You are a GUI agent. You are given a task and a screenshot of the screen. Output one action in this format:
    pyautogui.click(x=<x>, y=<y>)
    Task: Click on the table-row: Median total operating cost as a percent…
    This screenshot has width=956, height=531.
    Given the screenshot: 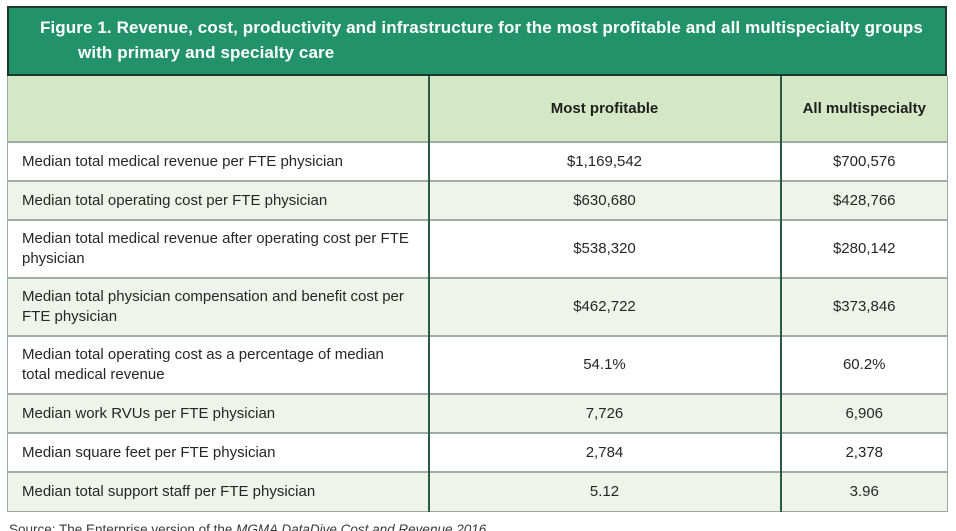 What is the action you would take?
    pyautogui.click(x=477, y=364)
    